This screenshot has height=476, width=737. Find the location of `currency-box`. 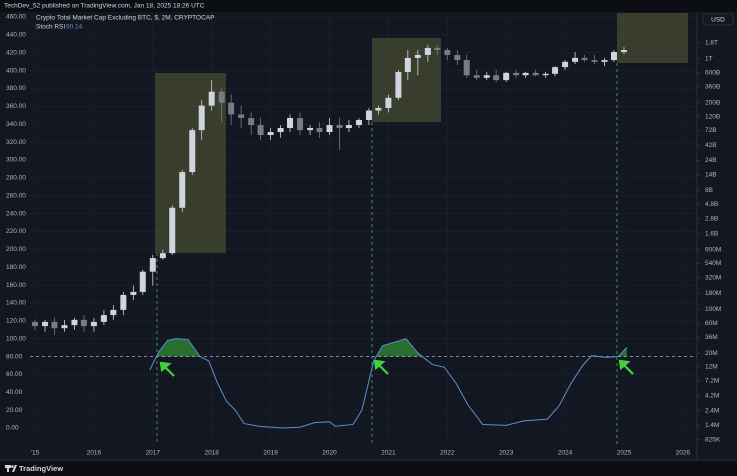

currency-box is located at coordinates (718, 19).